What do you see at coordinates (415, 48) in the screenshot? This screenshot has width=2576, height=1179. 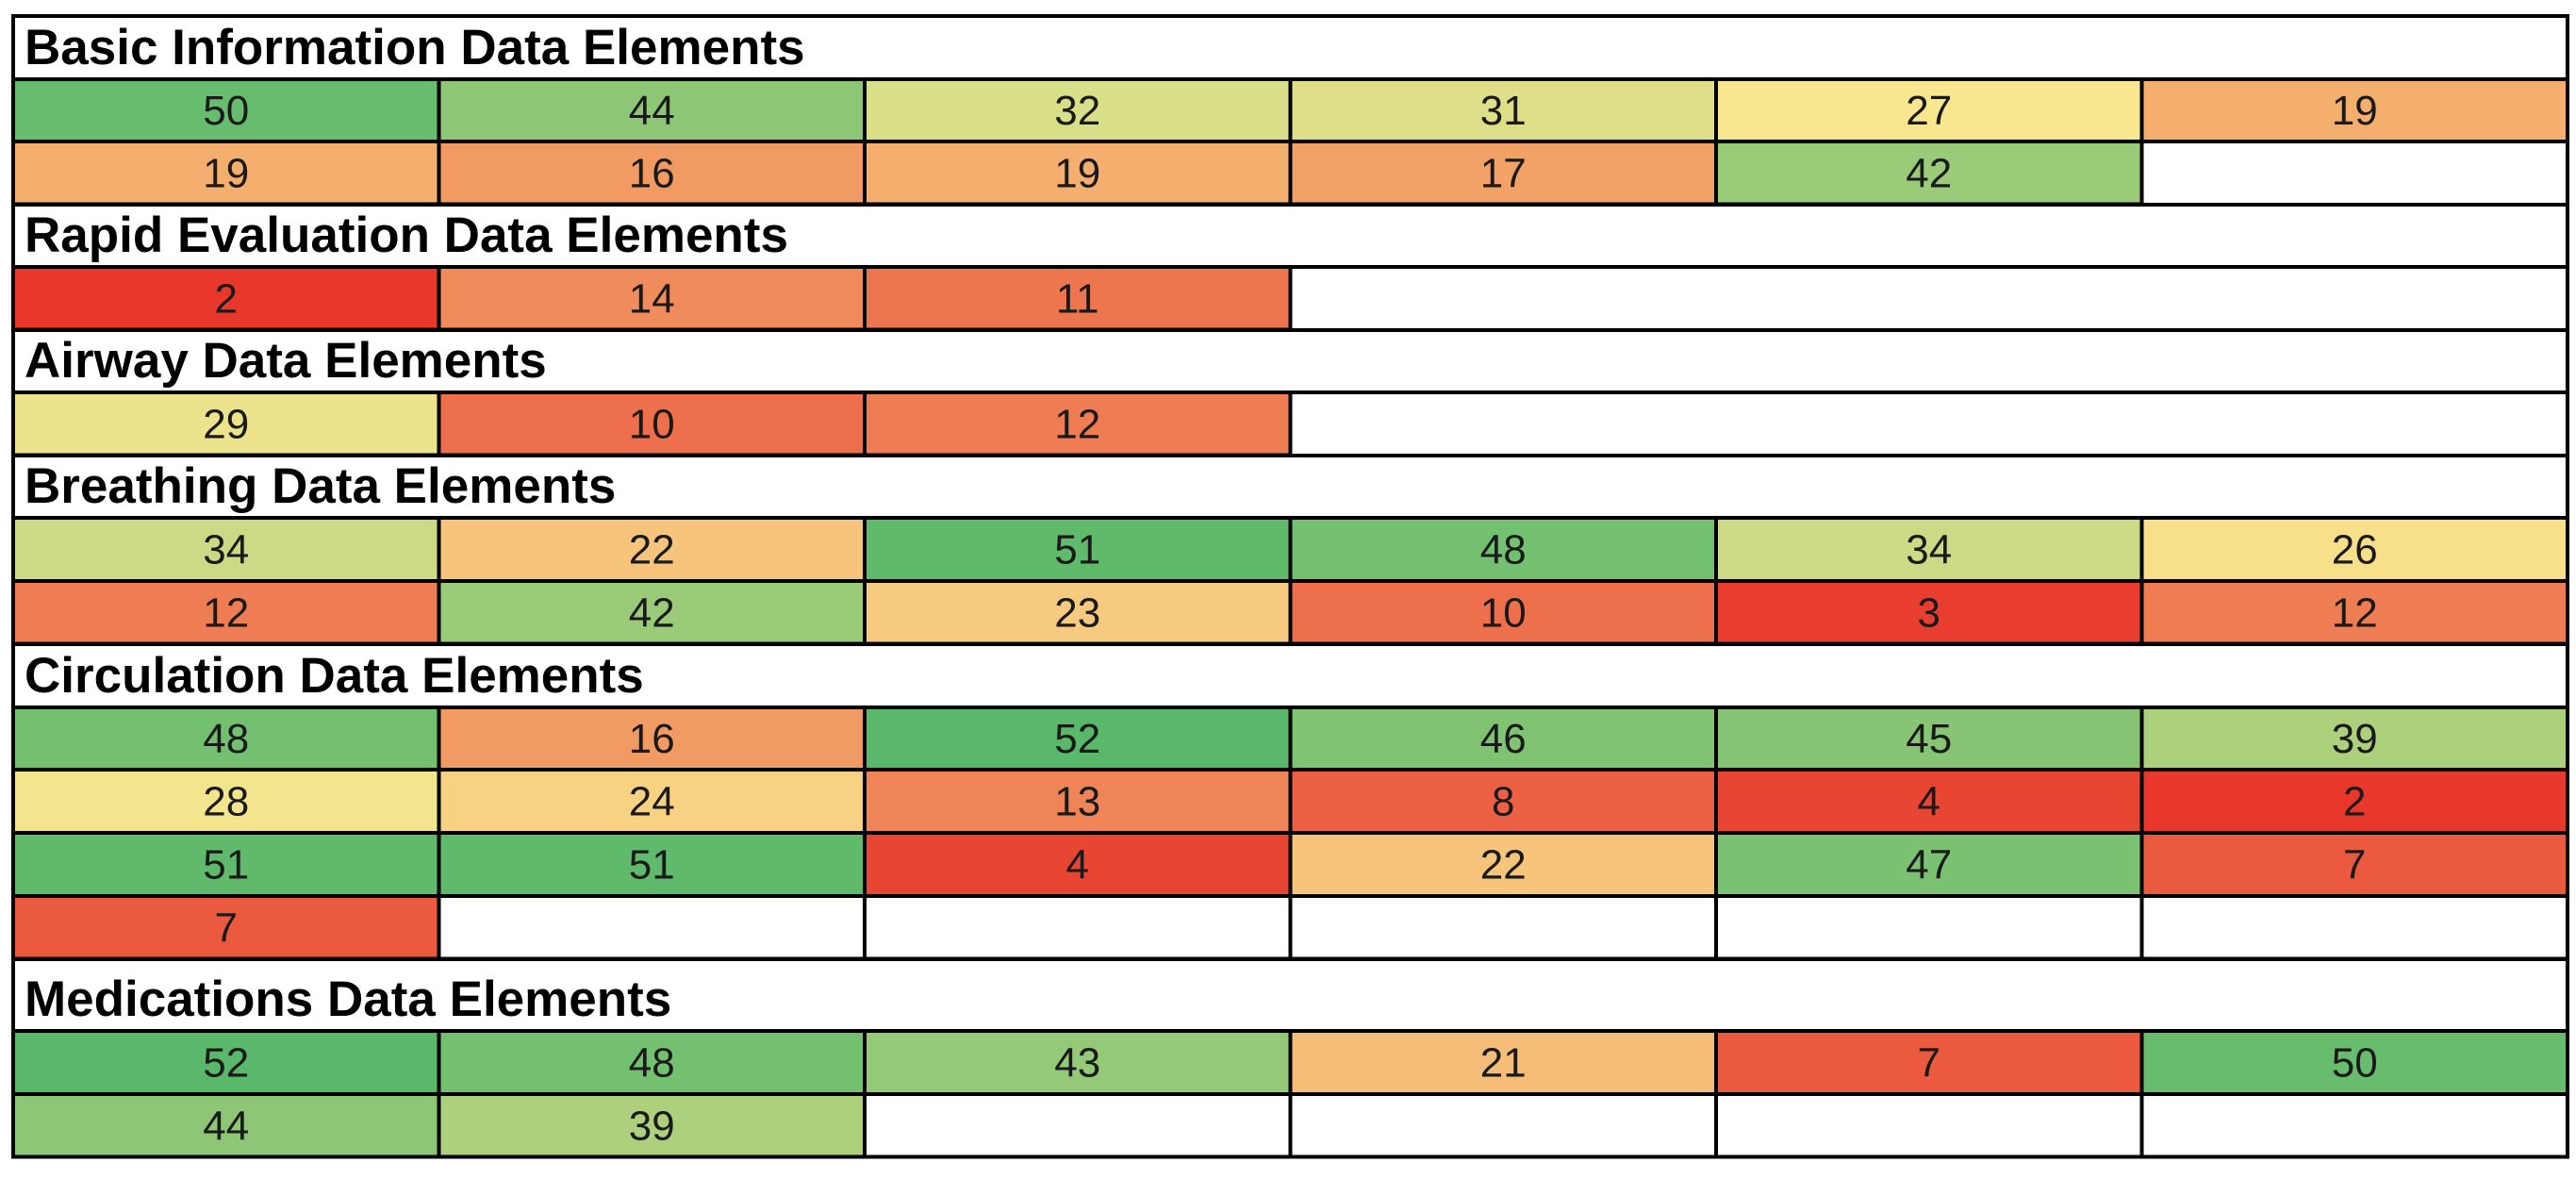 I see `section-title: Basic Information Data Elements` at bounding box center [415, 48].